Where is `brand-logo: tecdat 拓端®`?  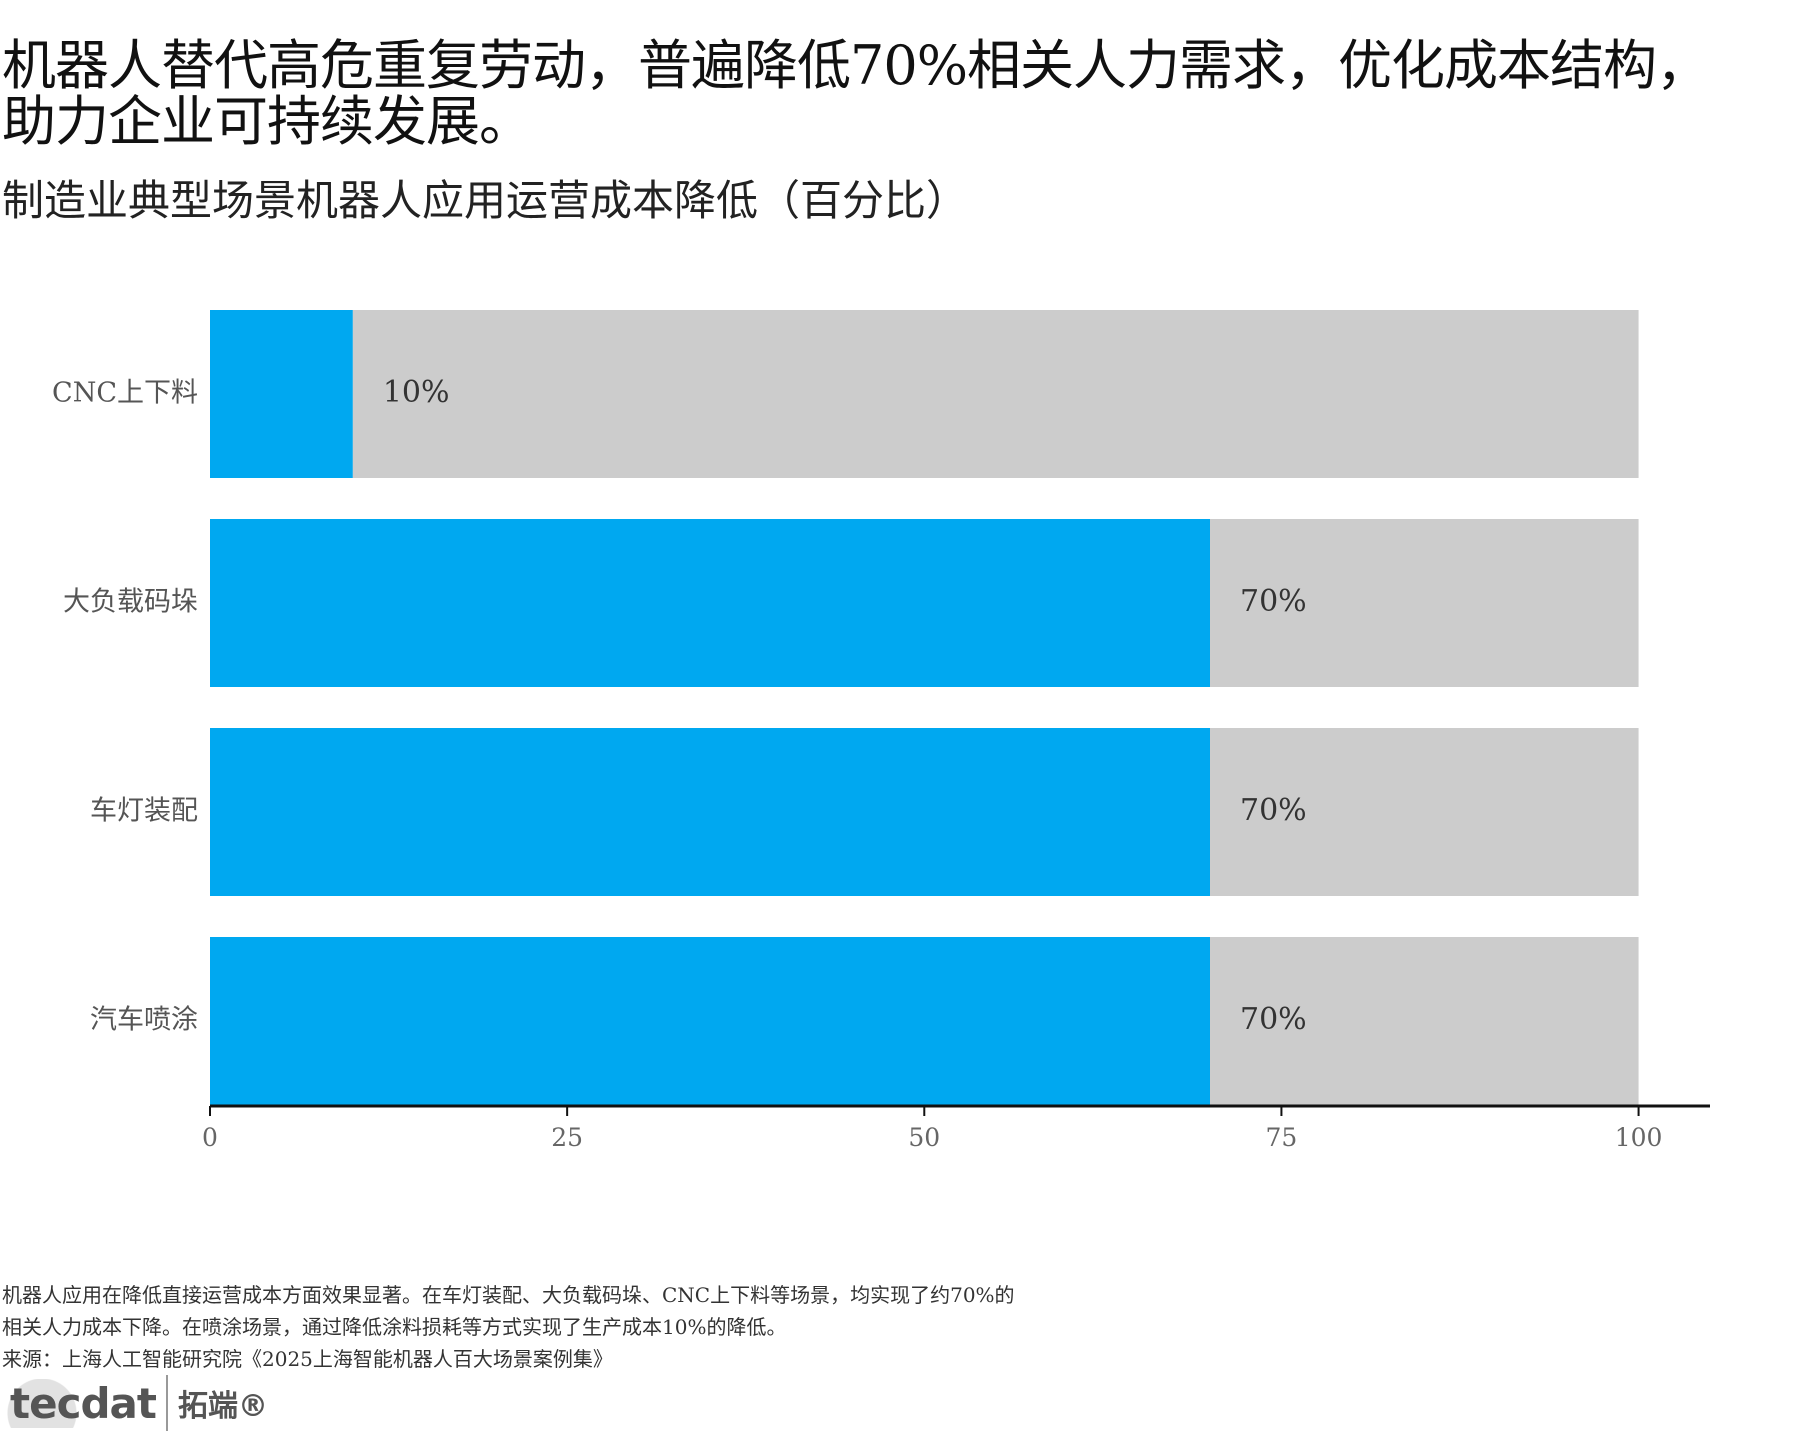
brand-logo: tecdat 拓端® is located at coordinates (136, 1403).